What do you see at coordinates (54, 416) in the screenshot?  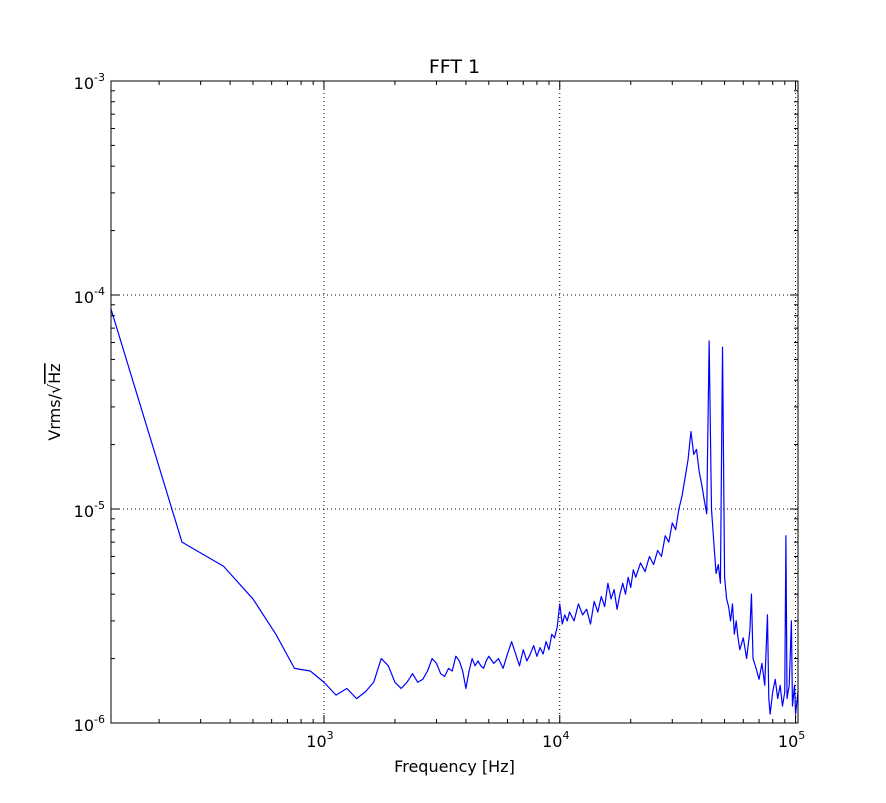 I see `y-axis-label-prefix: Vrms/` at bounding box center [54, 416].